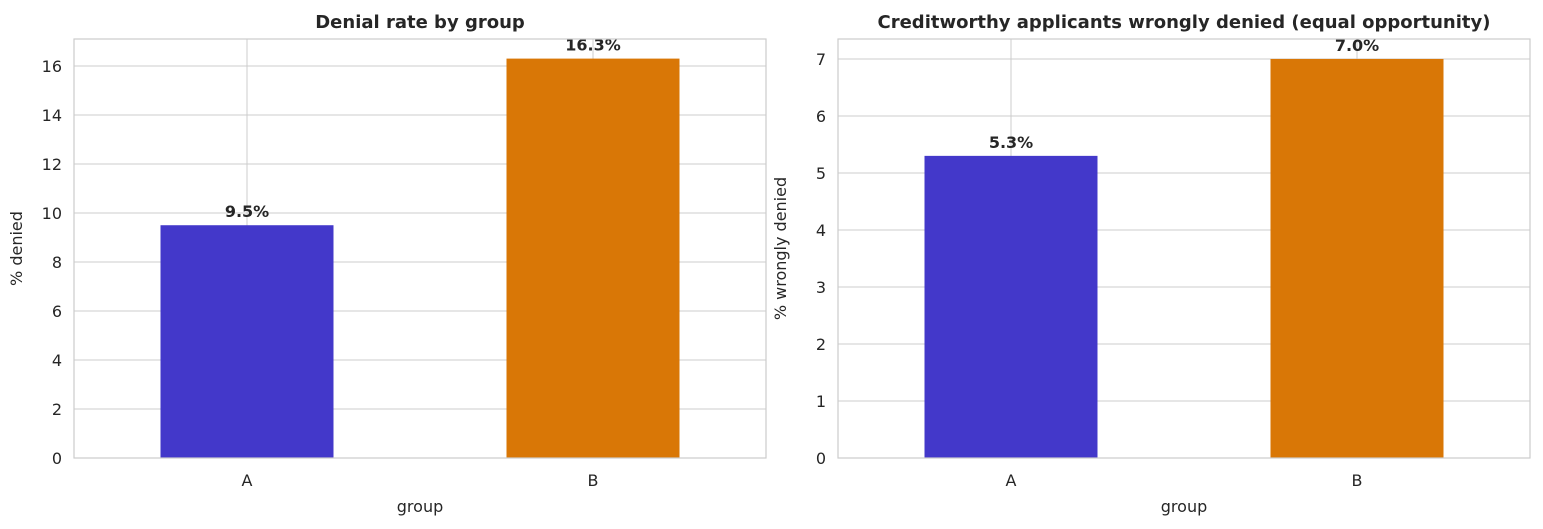 The image size is (1543, 529). I want to click on y-tick-label: 8, so click(57, 262).